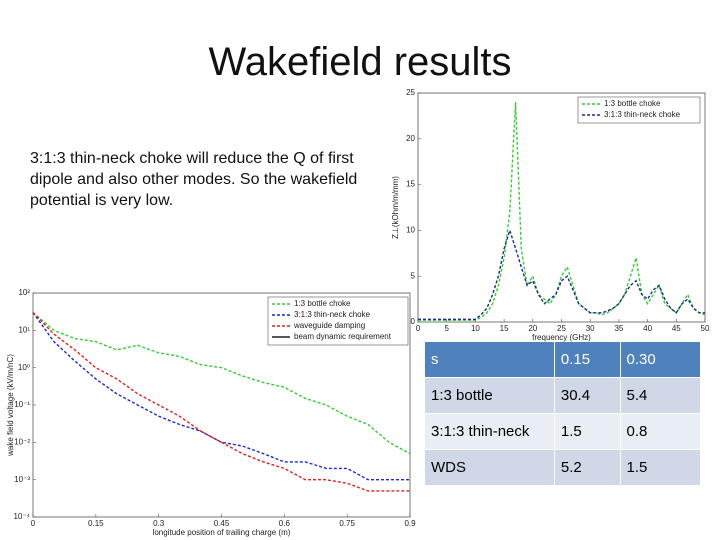  Describe the element at coordinates (22, 479) in the screenshot. I see `y-tick-label: 10⁻³` at that location.